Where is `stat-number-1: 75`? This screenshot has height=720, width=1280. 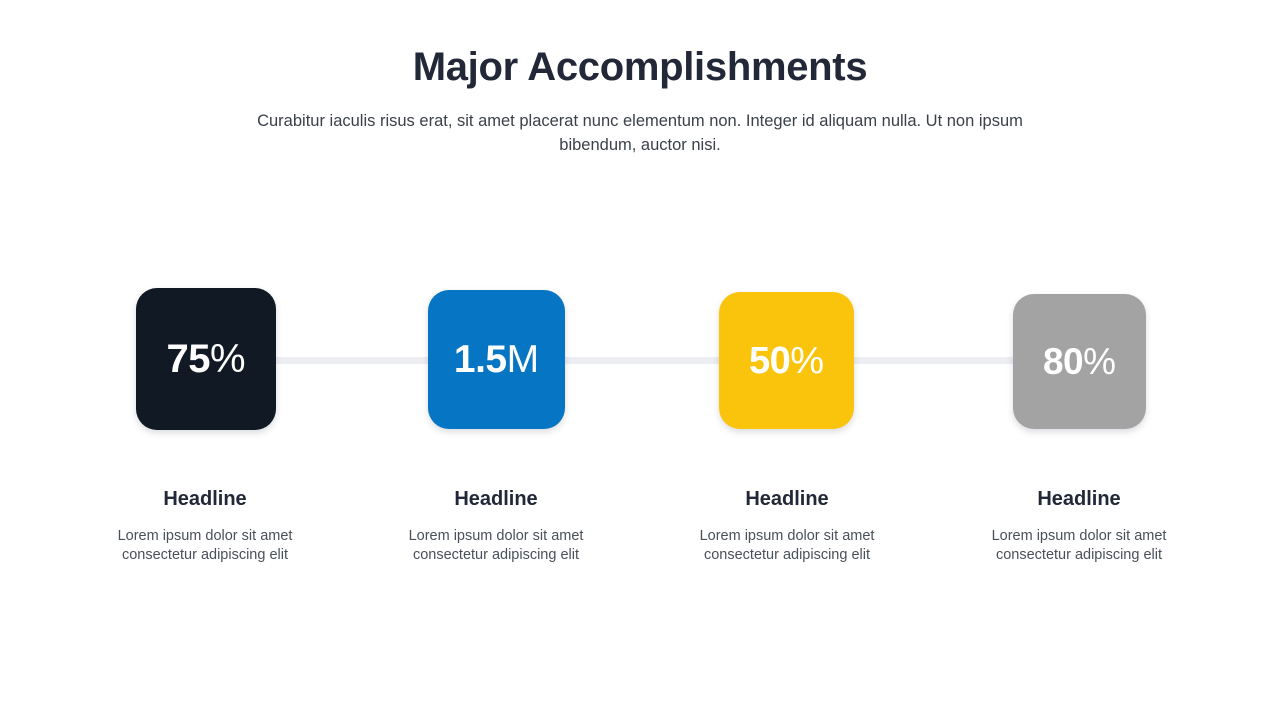 stat-number-1: 75 is located at coordinates (188, 359).